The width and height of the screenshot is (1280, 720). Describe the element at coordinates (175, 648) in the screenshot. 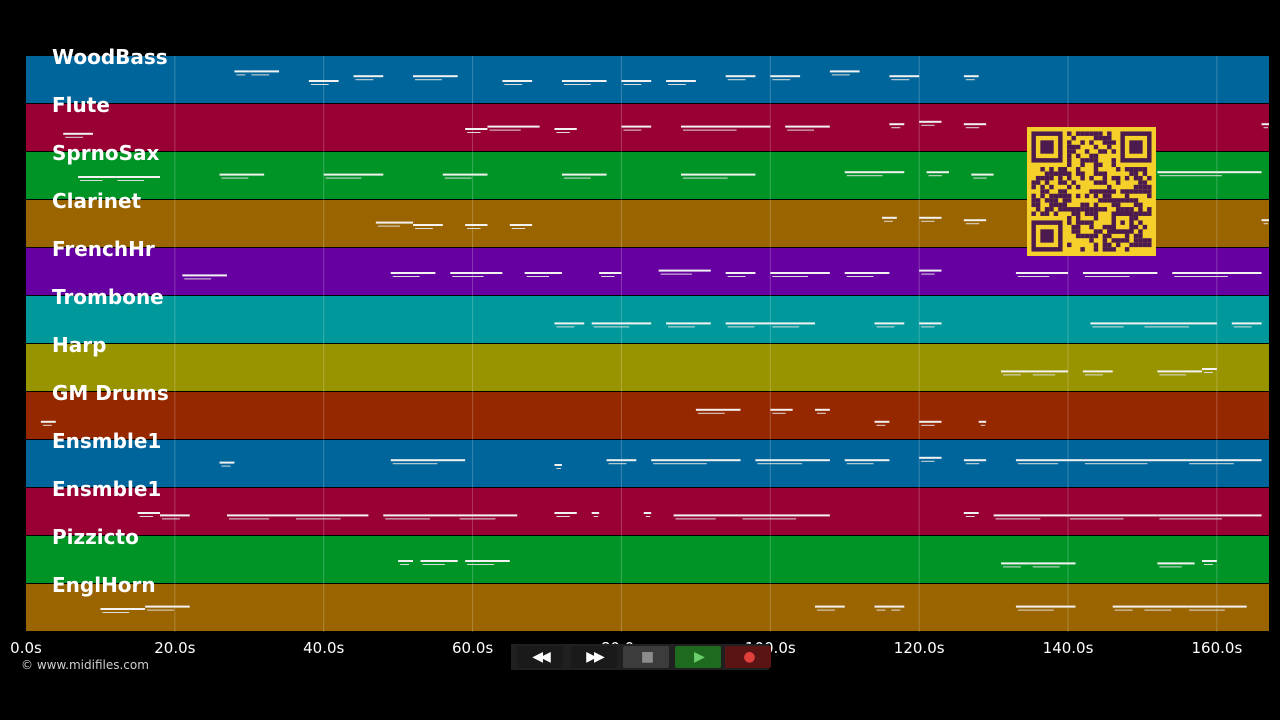

I see `time-tick-label: 20.0s` at that location.